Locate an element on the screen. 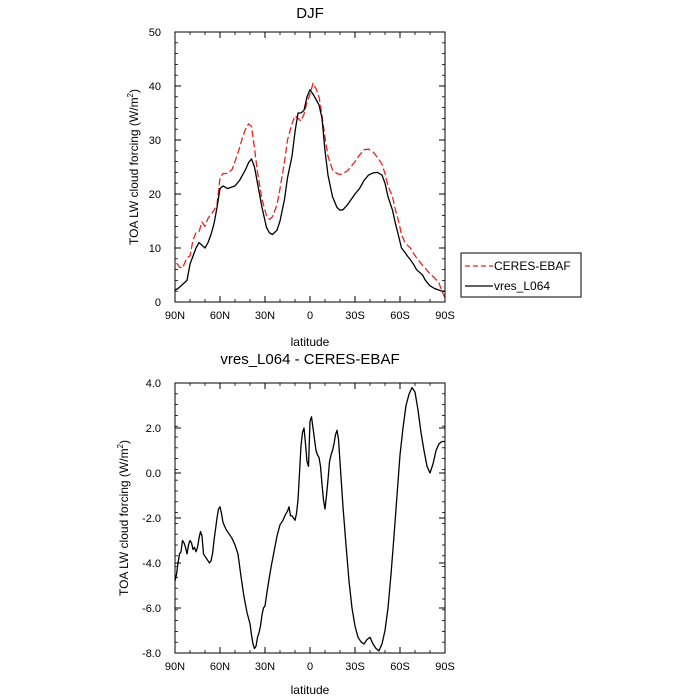  top-chart-series-vres-l064-line is located at coordinates (309, 190).